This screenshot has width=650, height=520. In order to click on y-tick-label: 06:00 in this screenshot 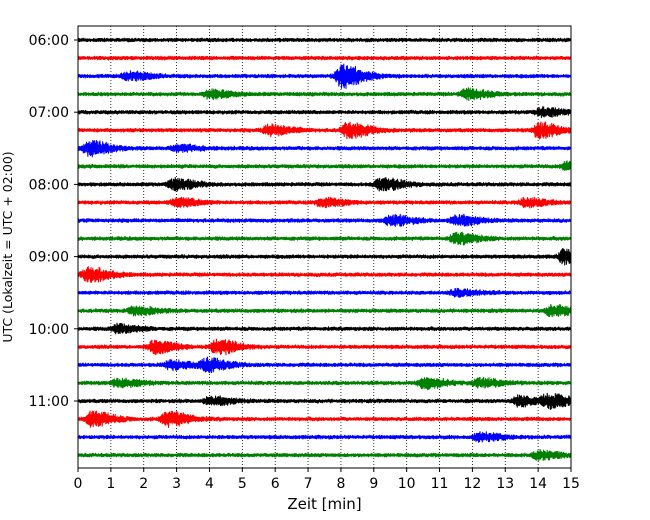, I will do `click(49, 41)`.